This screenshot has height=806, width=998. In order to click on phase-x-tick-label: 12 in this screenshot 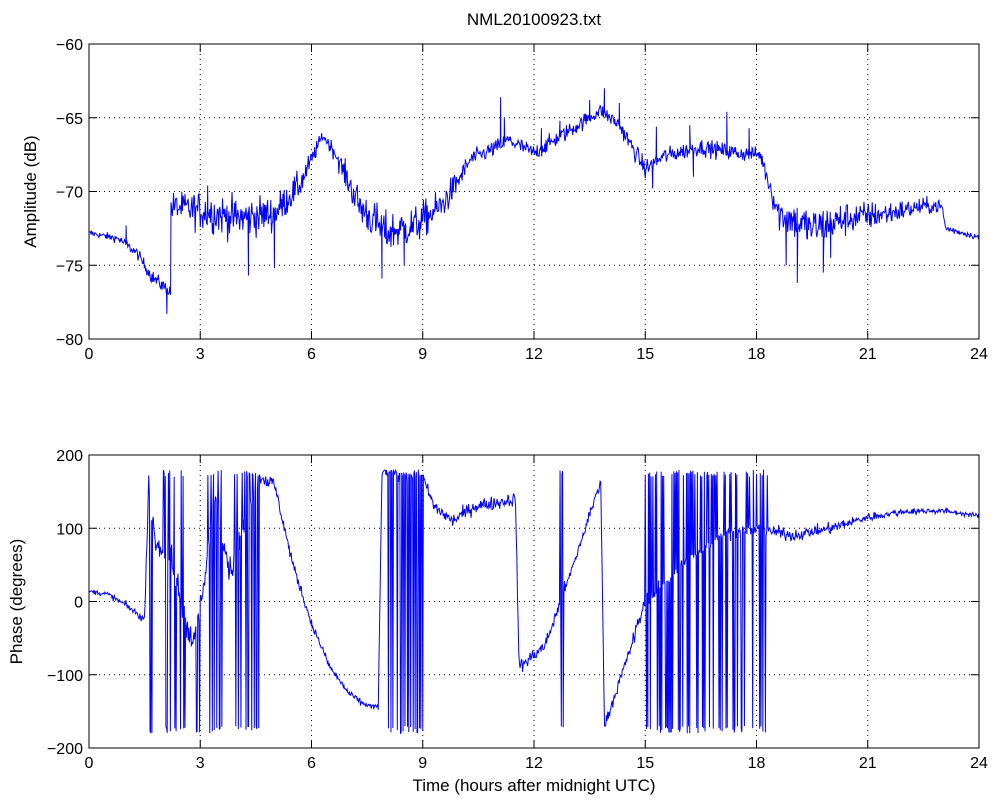, I will do `click(534, 763)`.